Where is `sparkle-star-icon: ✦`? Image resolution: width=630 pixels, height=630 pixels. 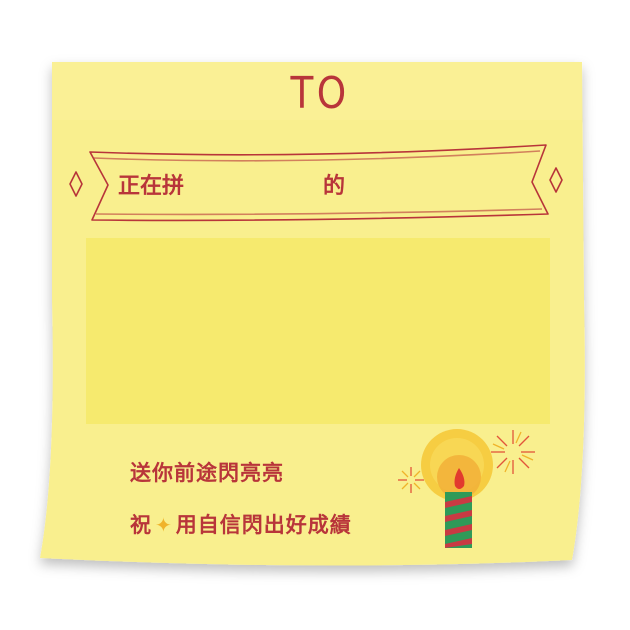
sparkle-star-icon: ✦ is located at coordinates (164, 525).